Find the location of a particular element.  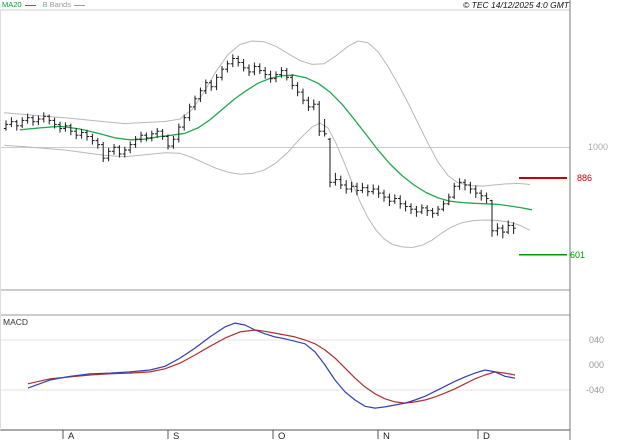

macd-axis-label-040: 040 is located at coordinates (597, 340).